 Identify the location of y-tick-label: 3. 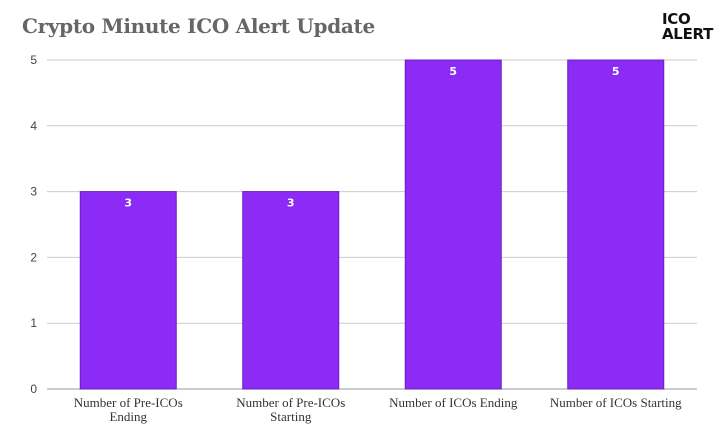
(33, 192).